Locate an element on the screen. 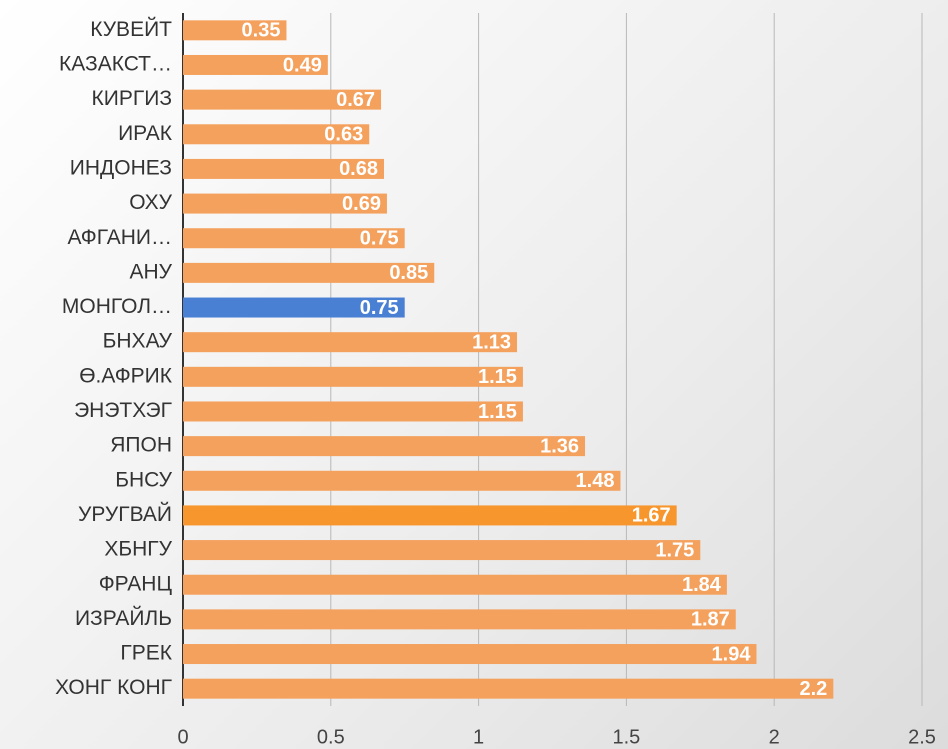  y-tick-label: БНХАУ is located at coordinates (138, 341).